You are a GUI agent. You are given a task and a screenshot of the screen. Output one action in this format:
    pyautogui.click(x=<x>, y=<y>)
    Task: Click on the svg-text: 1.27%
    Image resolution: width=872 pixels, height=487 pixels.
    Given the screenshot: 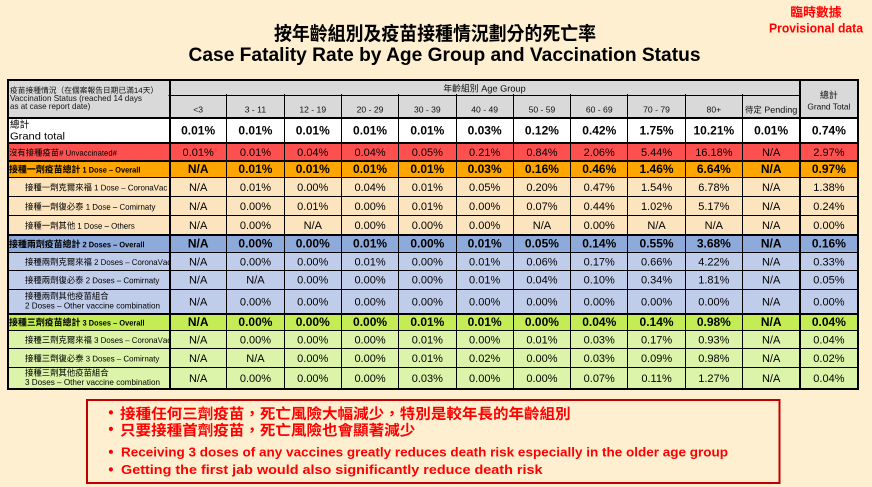 What is the action you would take?
    pyautogui.click(x=713, y=379)
    